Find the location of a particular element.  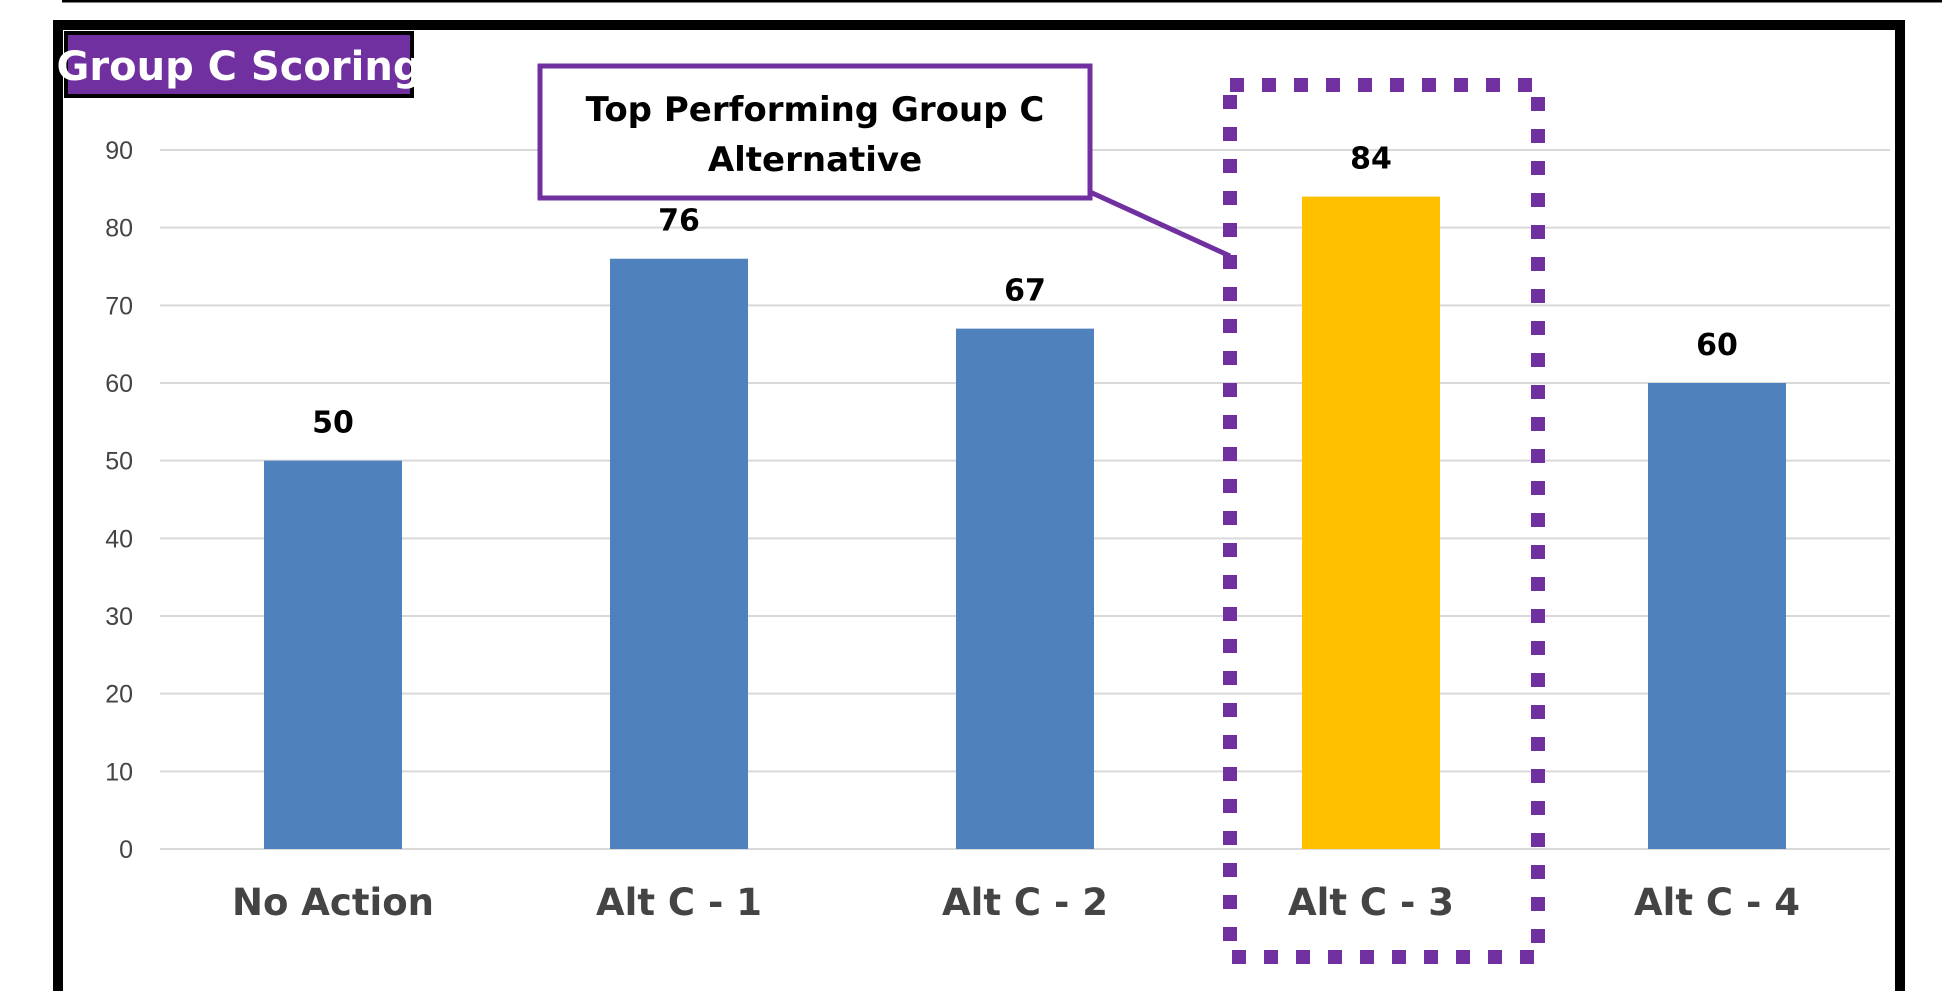

y-tick-label: 10 is located at coordinates (119, 772).